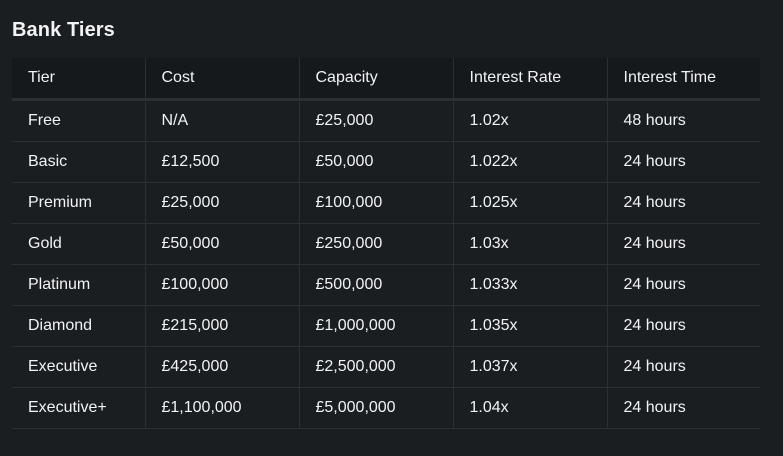 Image resolution: width=783 pixels, height=456 pixels. I want to click on cell-interest-time: 48 hours, so click(683, 120).